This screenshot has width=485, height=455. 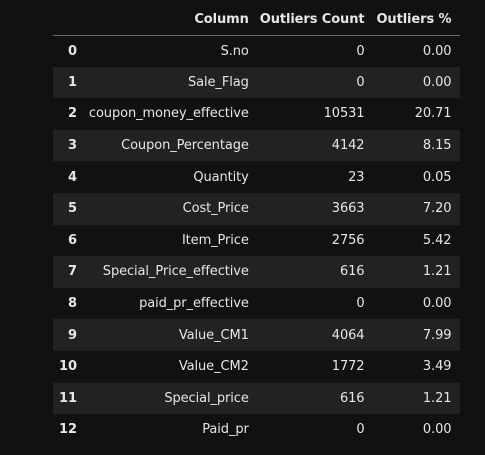 I want to click on column-header: Column, so click(x=168, y=20).